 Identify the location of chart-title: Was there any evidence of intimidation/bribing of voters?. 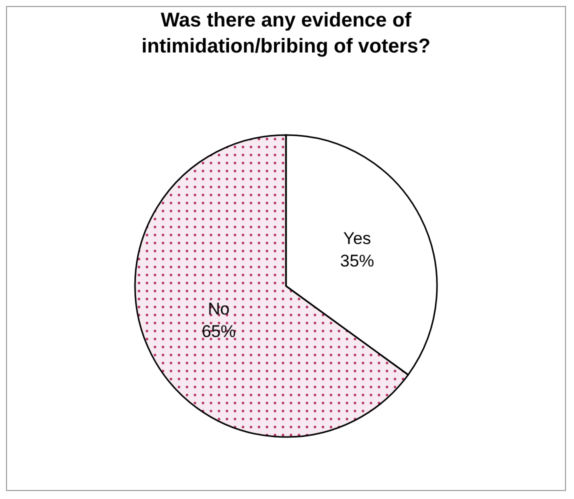
(286, 33).